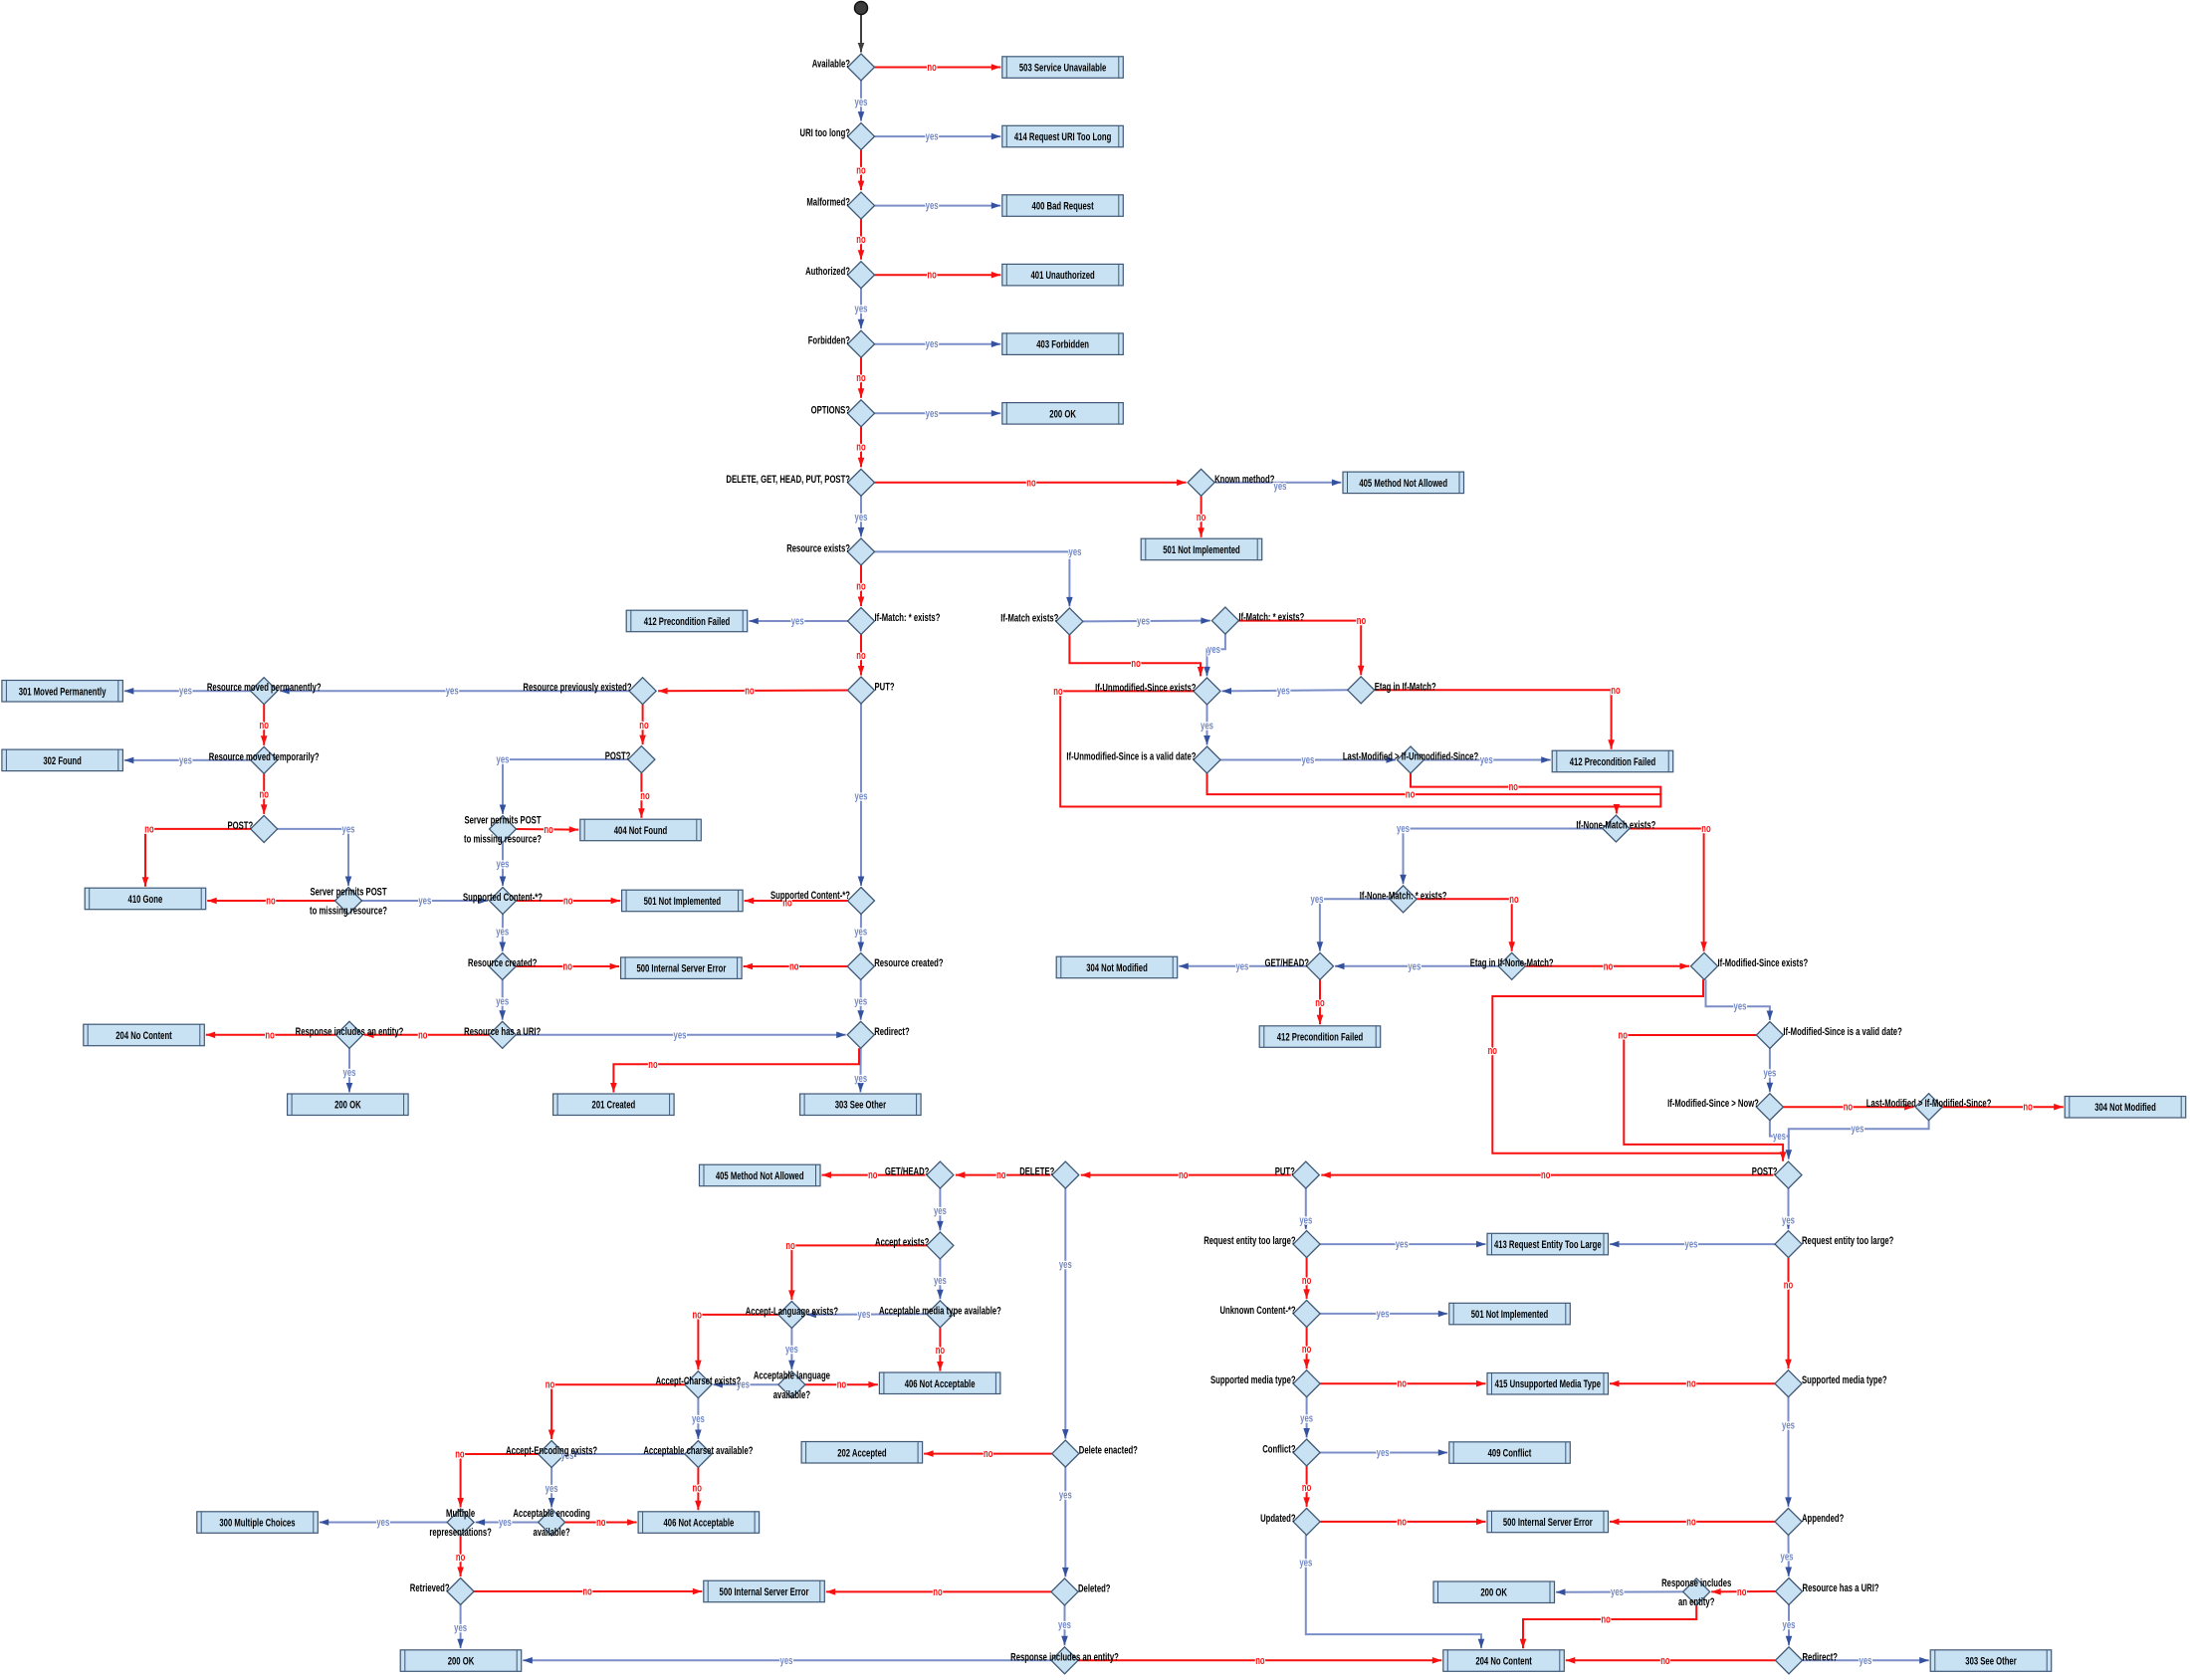 The image size is (2190, 1680). Describe the element at coordinates (1991, 1662) in the screenshot. I see `svg-text: 303 See Other` at that location.